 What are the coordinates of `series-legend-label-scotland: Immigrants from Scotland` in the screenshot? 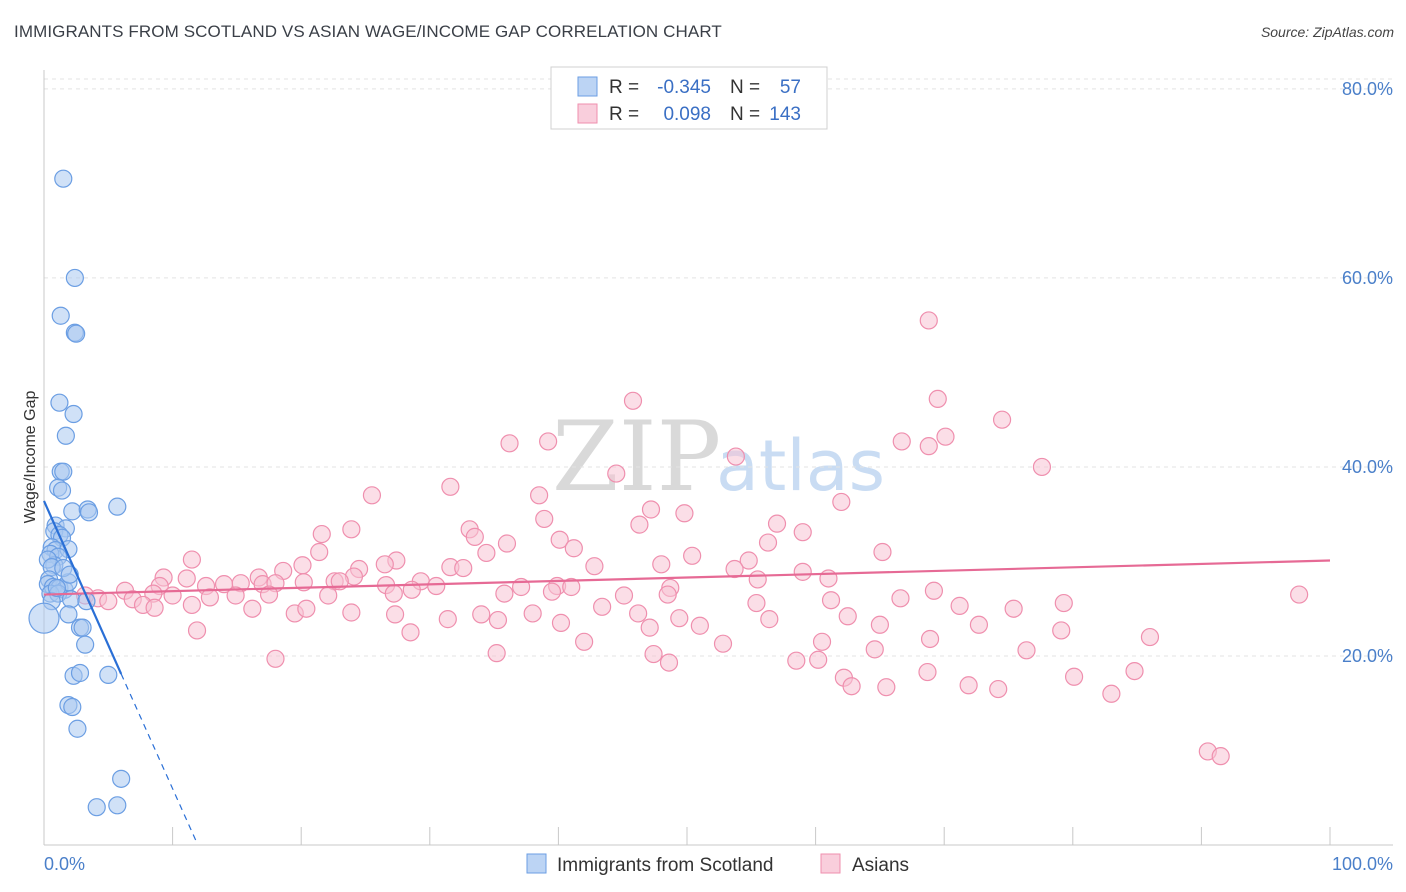 It's located at (665, 865).